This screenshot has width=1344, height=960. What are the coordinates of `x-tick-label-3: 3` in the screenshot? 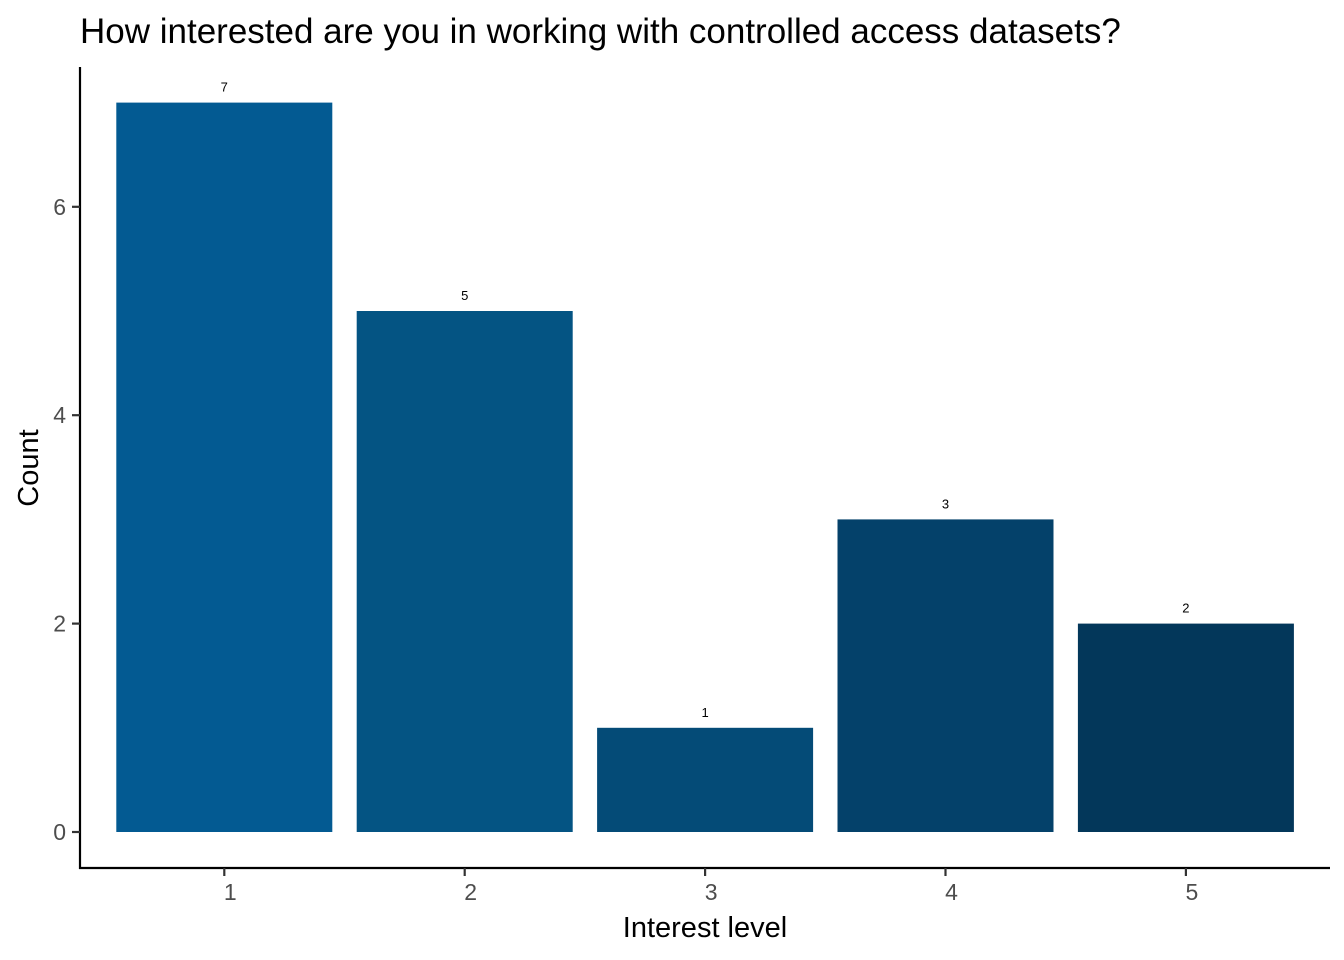 It's located at (711, 892).